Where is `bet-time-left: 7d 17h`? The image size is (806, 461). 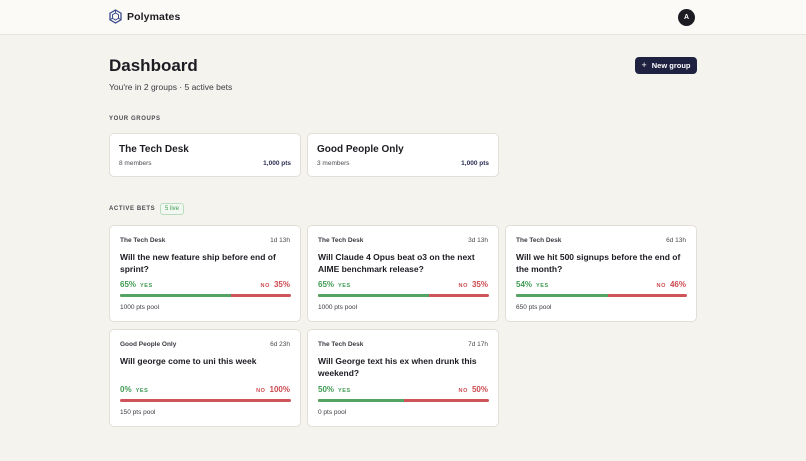
bet-time-left: 7d 17h is located at coordinates (478, 344).